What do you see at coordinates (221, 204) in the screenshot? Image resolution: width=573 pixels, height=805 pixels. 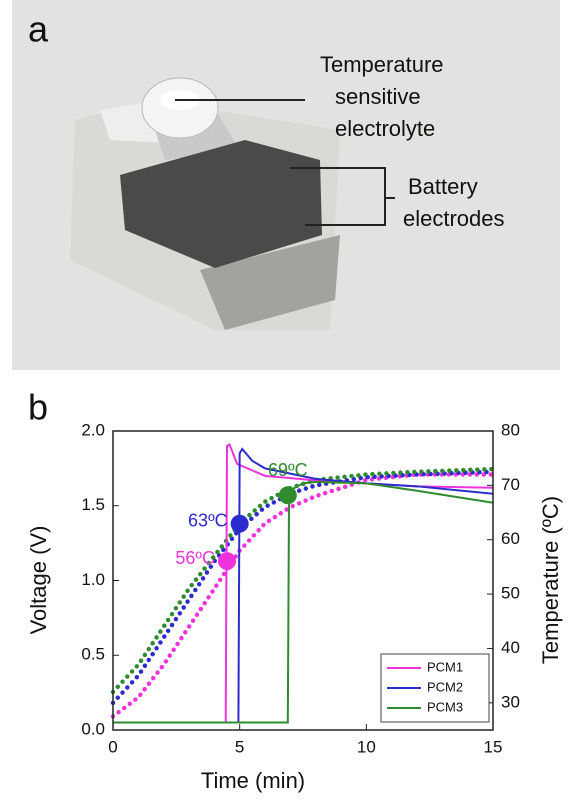 I see `upper-electrode` at bounding box center [221, 204].